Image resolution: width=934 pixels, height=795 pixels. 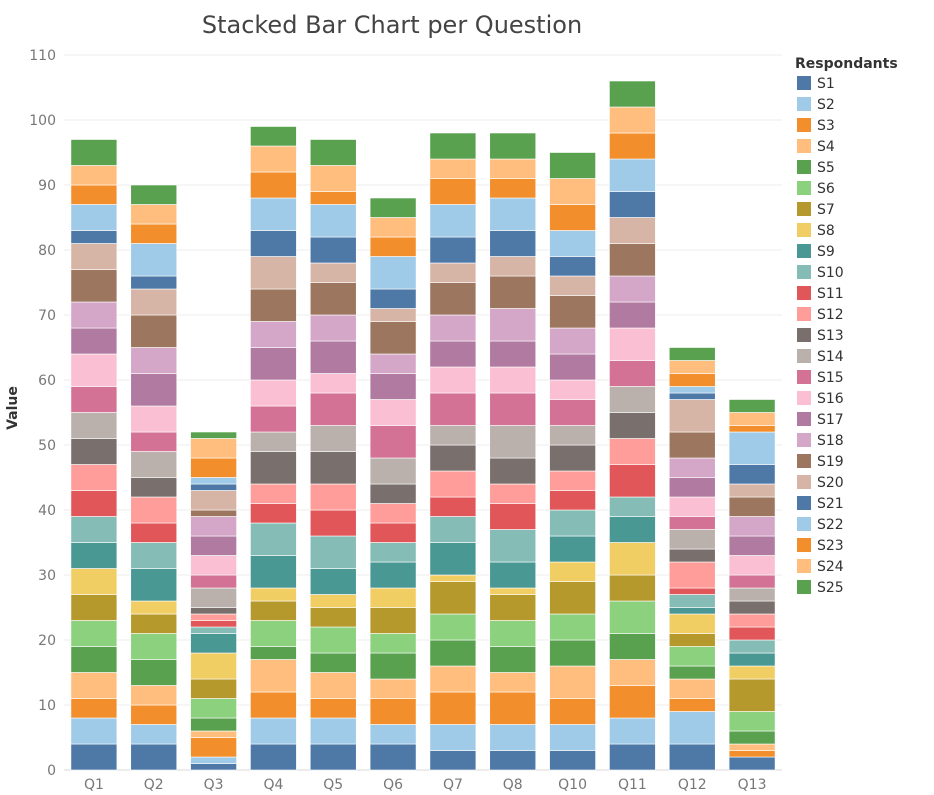 What do you see at coordinates (154, 672) in the screenshot?
I see `bar-segment-s5-q2` at bounding box center [154, 672].